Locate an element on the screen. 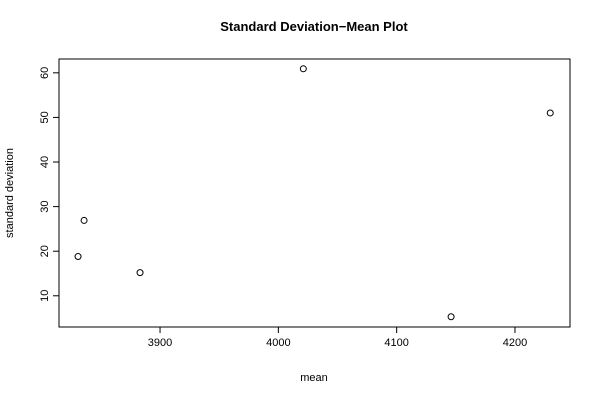 Image resolution: width=599 pixels, height=400 pixels. x-tick-label: 4200 is located at coordinates (515, 343).